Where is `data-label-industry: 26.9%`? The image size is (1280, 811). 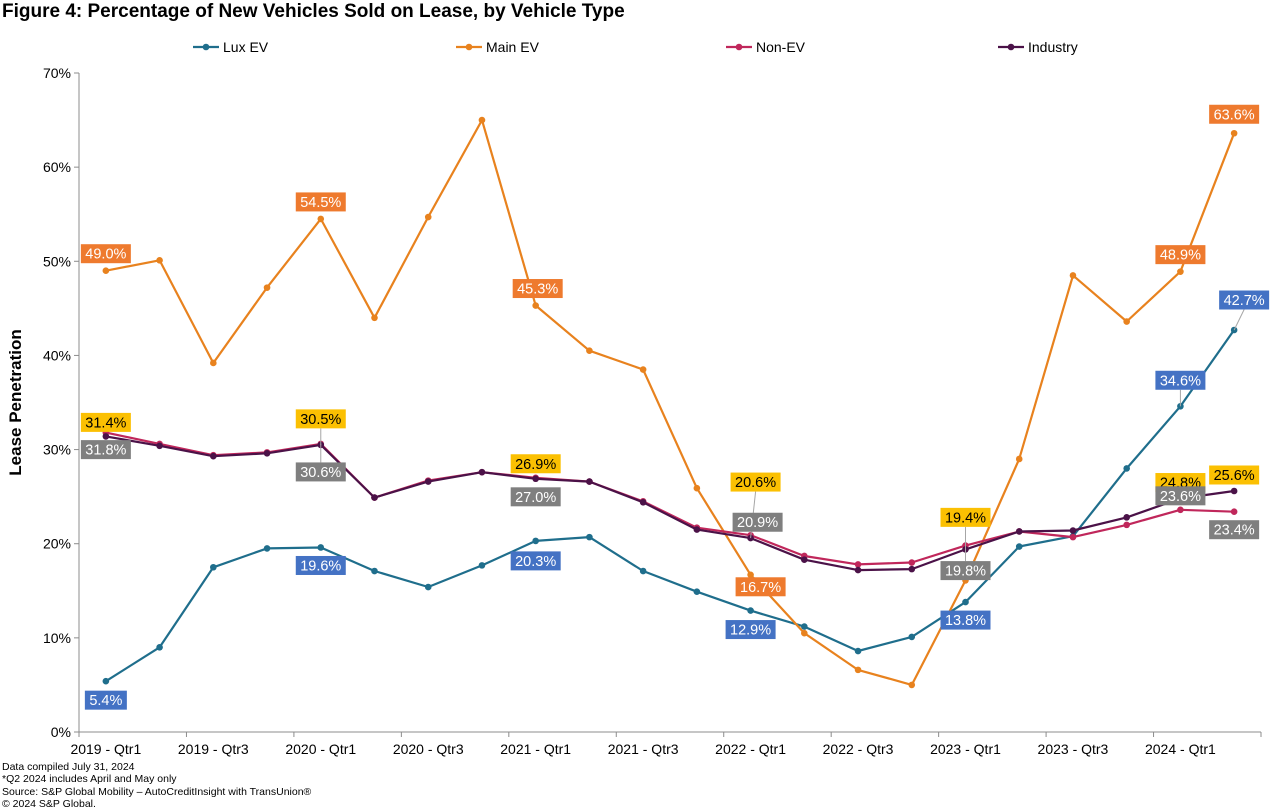
data-label-industry: 26.9% is located at coordinates (535, 464).